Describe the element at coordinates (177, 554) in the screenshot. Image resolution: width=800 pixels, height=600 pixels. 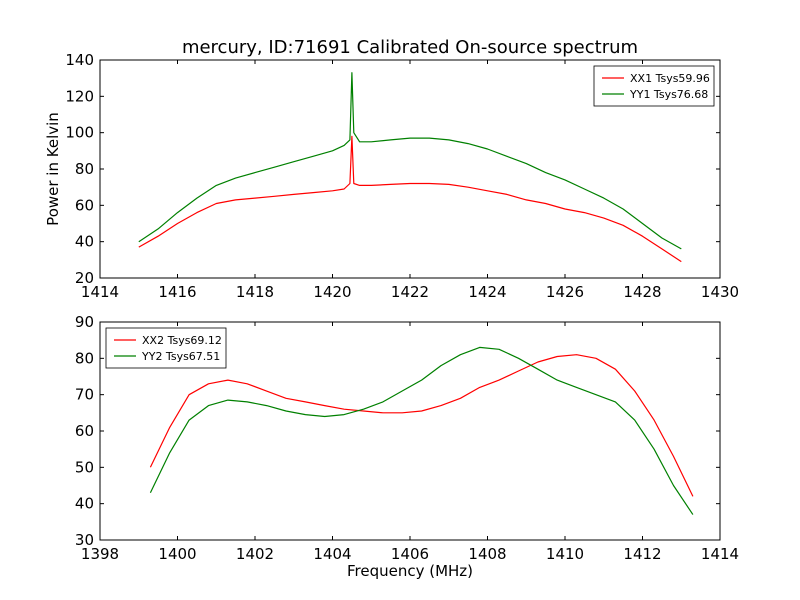
I see `x-tick-label: 1400` at that location.